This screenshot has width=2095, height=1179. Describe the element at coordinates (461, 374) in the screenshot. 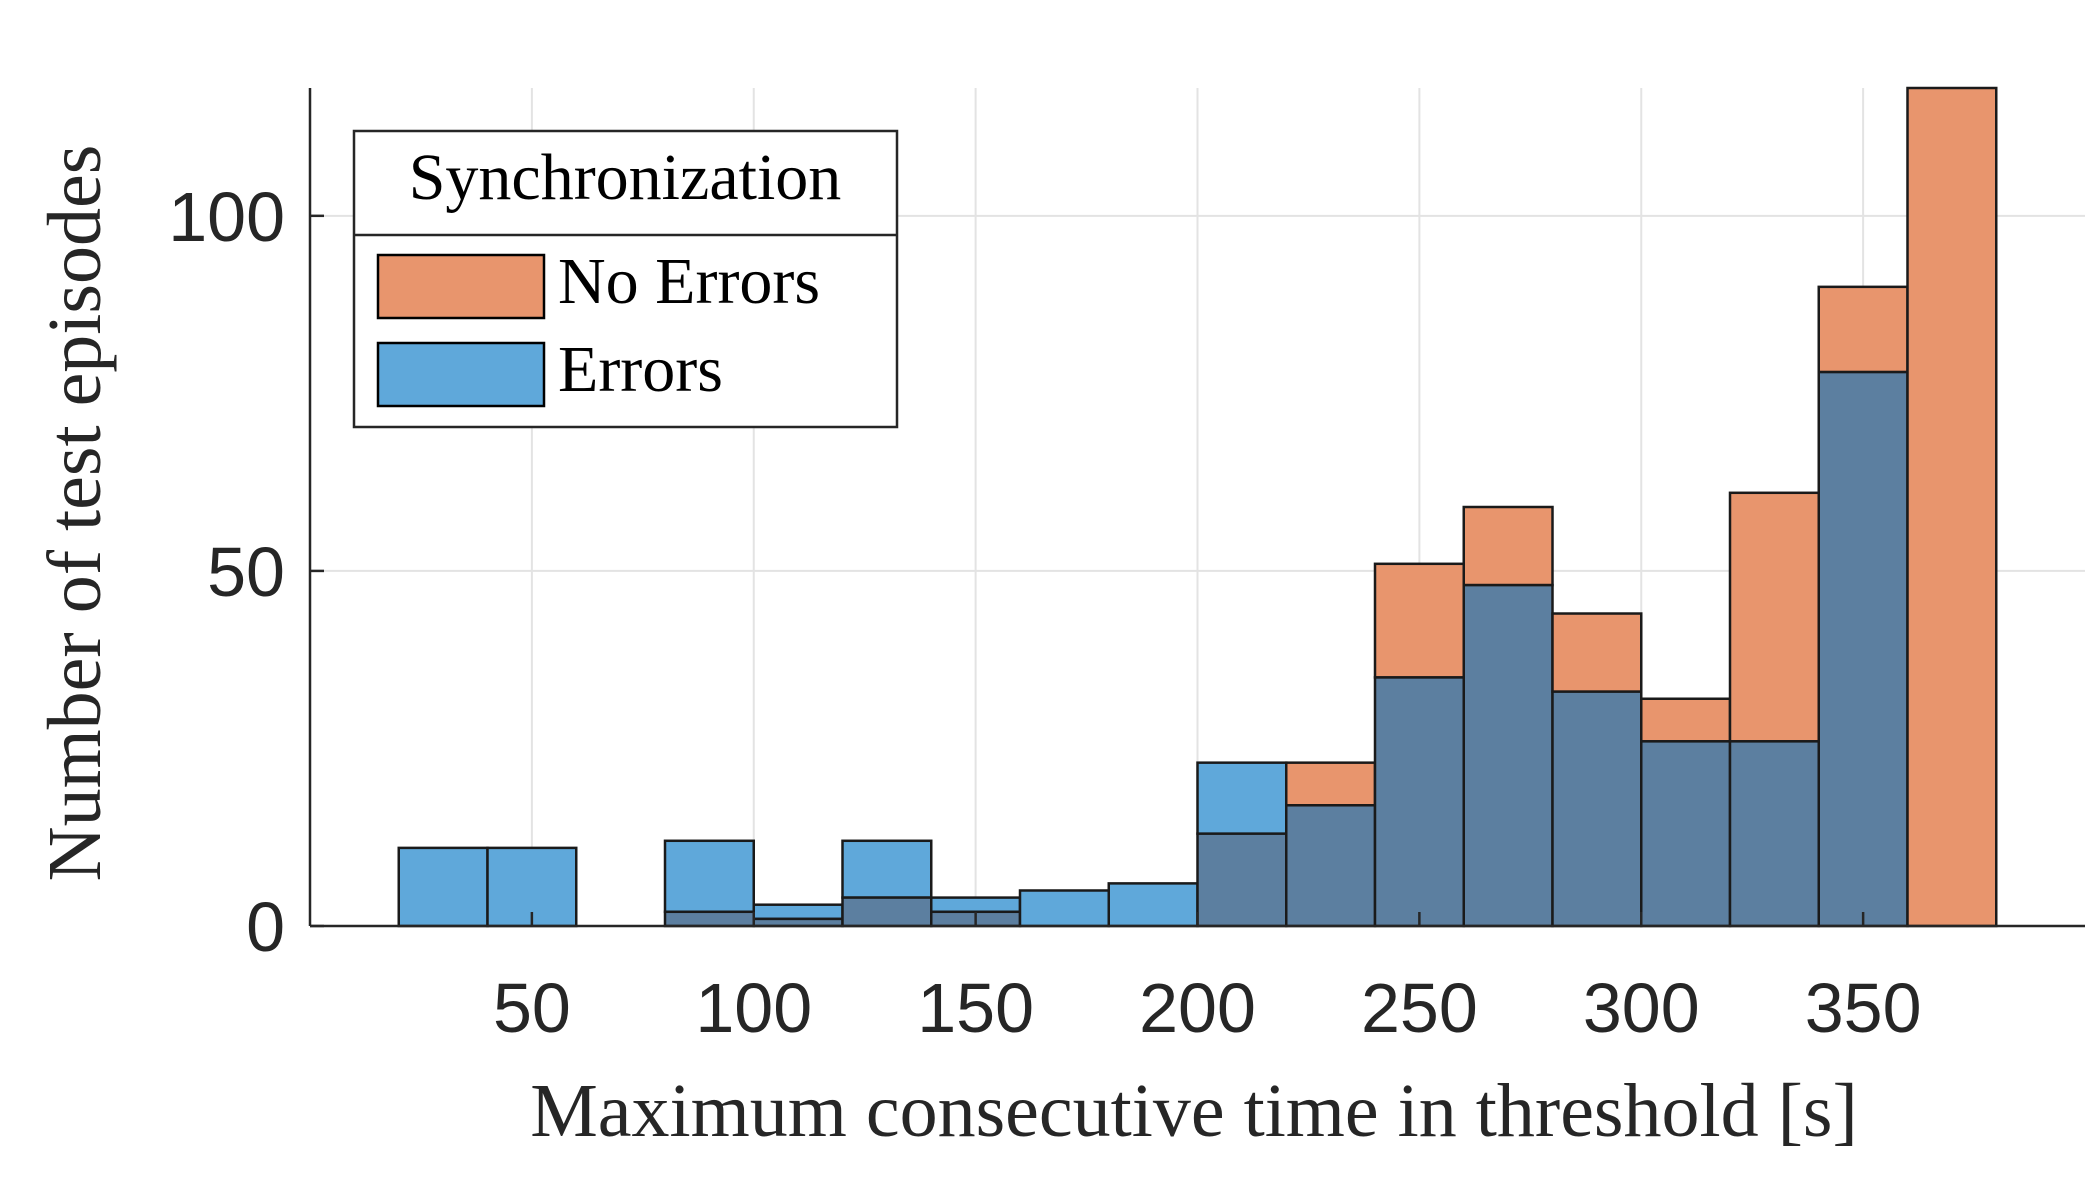

I see `legend-swatch-errors` at that location.